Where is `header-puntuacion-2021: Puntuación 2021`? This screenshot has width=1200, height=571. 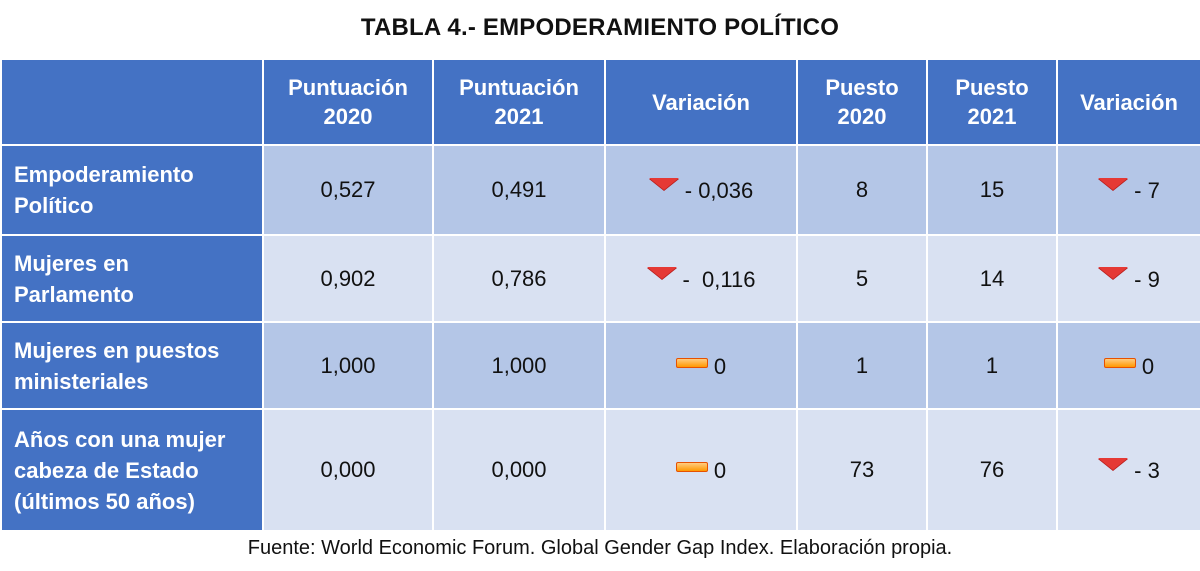
header-puntuacion-2021: Puntuación 2021 is located at coordinates (519, 102).